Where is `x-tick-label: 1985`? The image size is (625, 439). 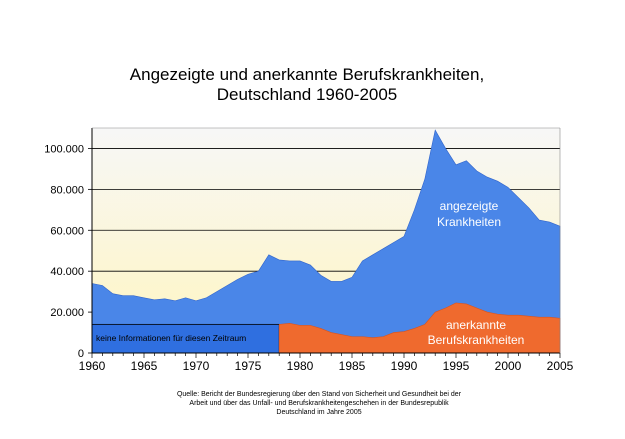 x-tick-label: 1985 is located at coordinates (352, 366).